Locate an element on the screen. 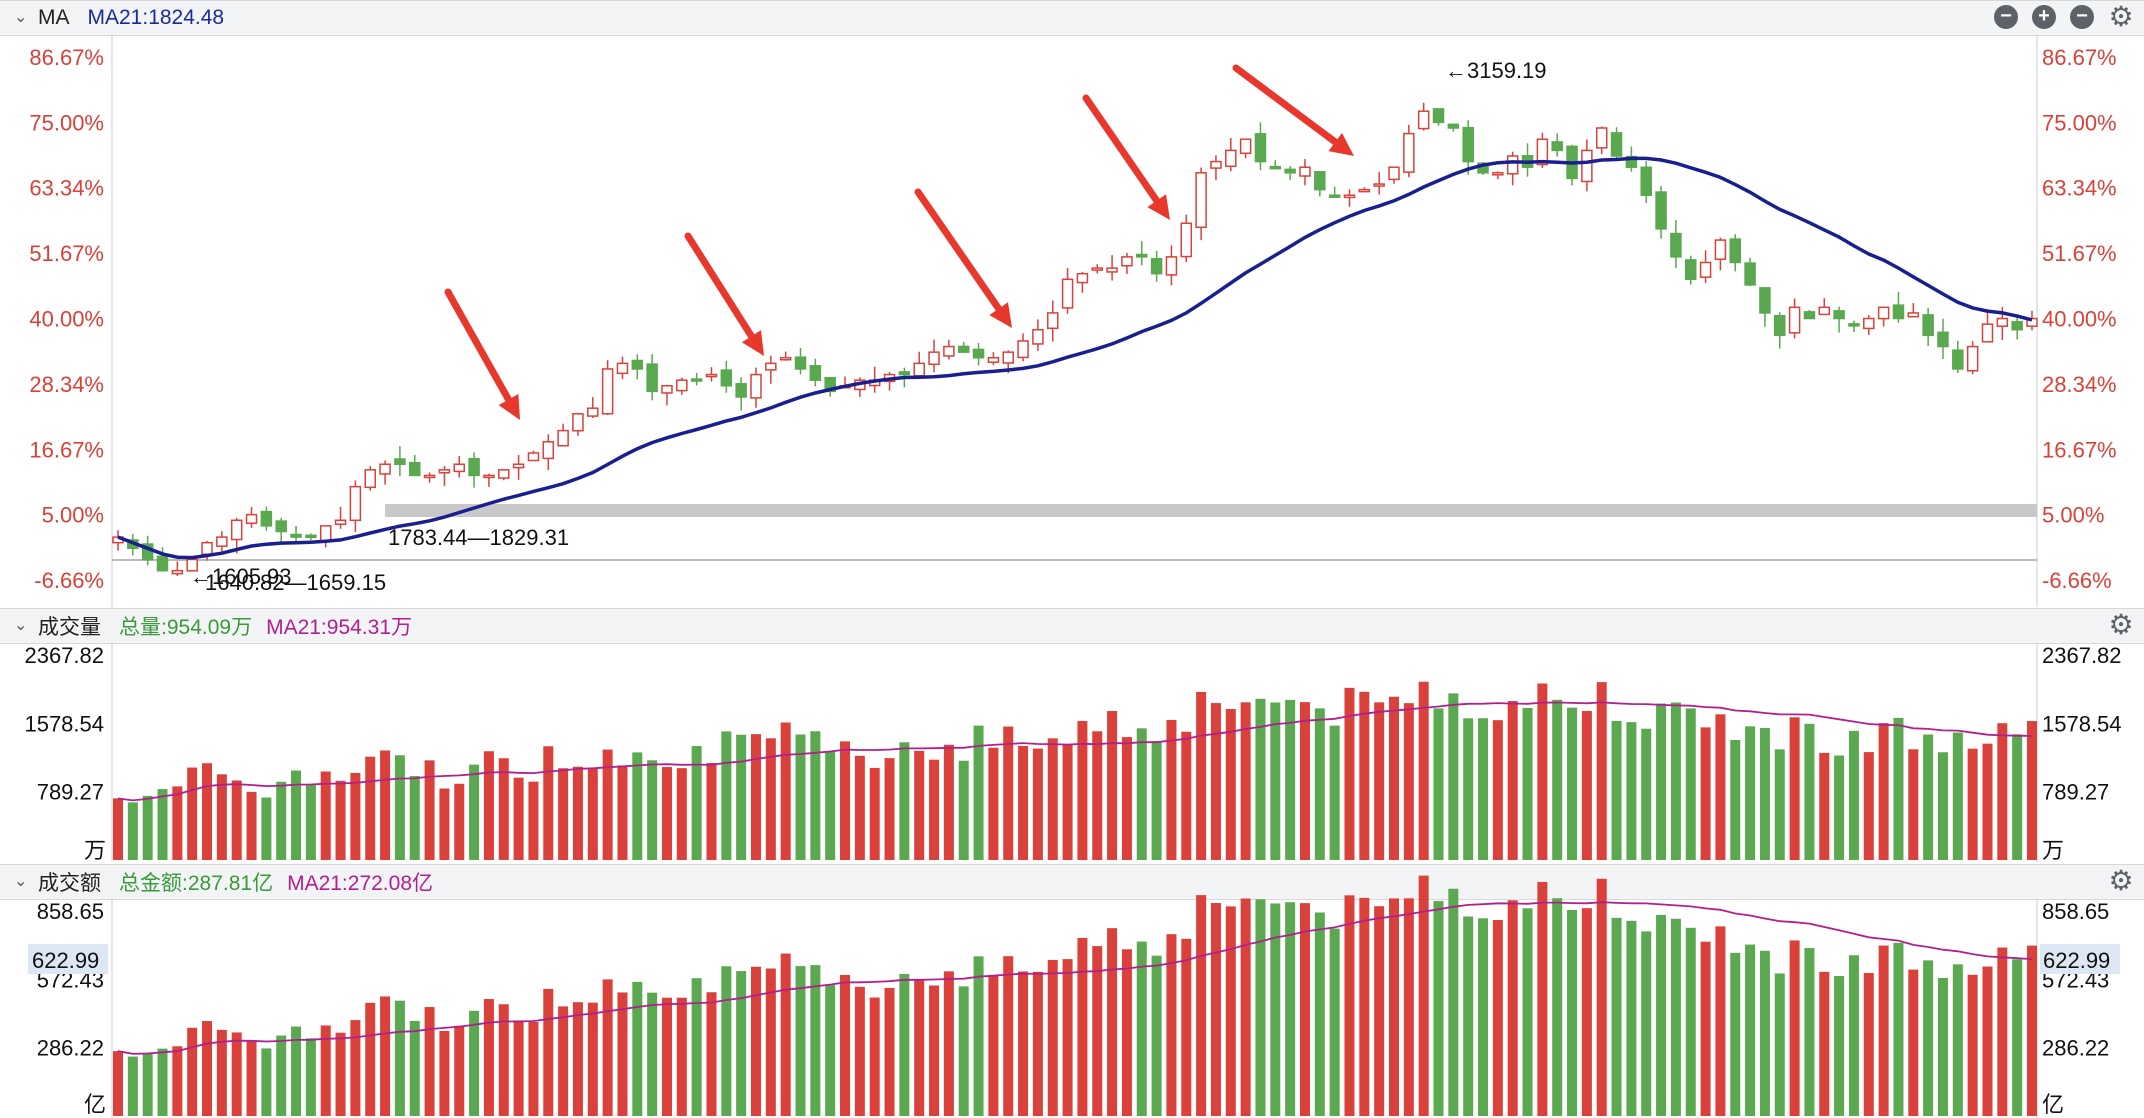 The width and height of the screenshot is (2144, 1118). price-tick-right: 51.67% is located at coordinates (2079, 253).